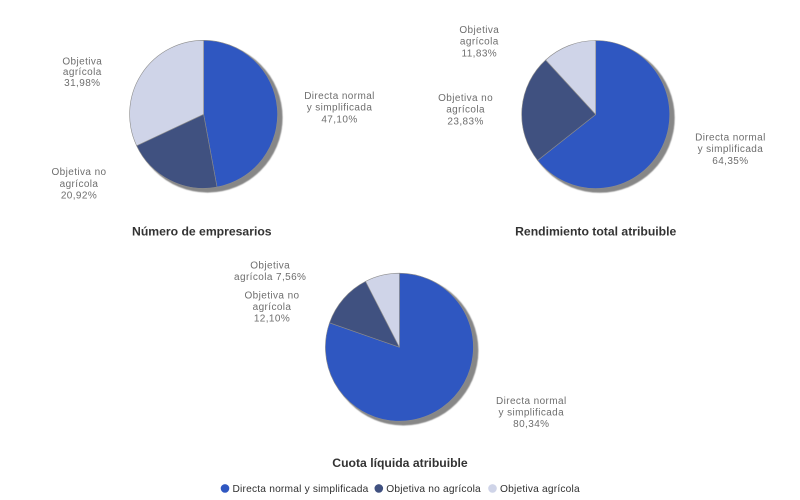 This screenshot has width=800, height=500. What do you see at coordinates (202, 232) in the screenshot?
I see `svg-text: Número de empresarios` at bounding box center [202, 232].